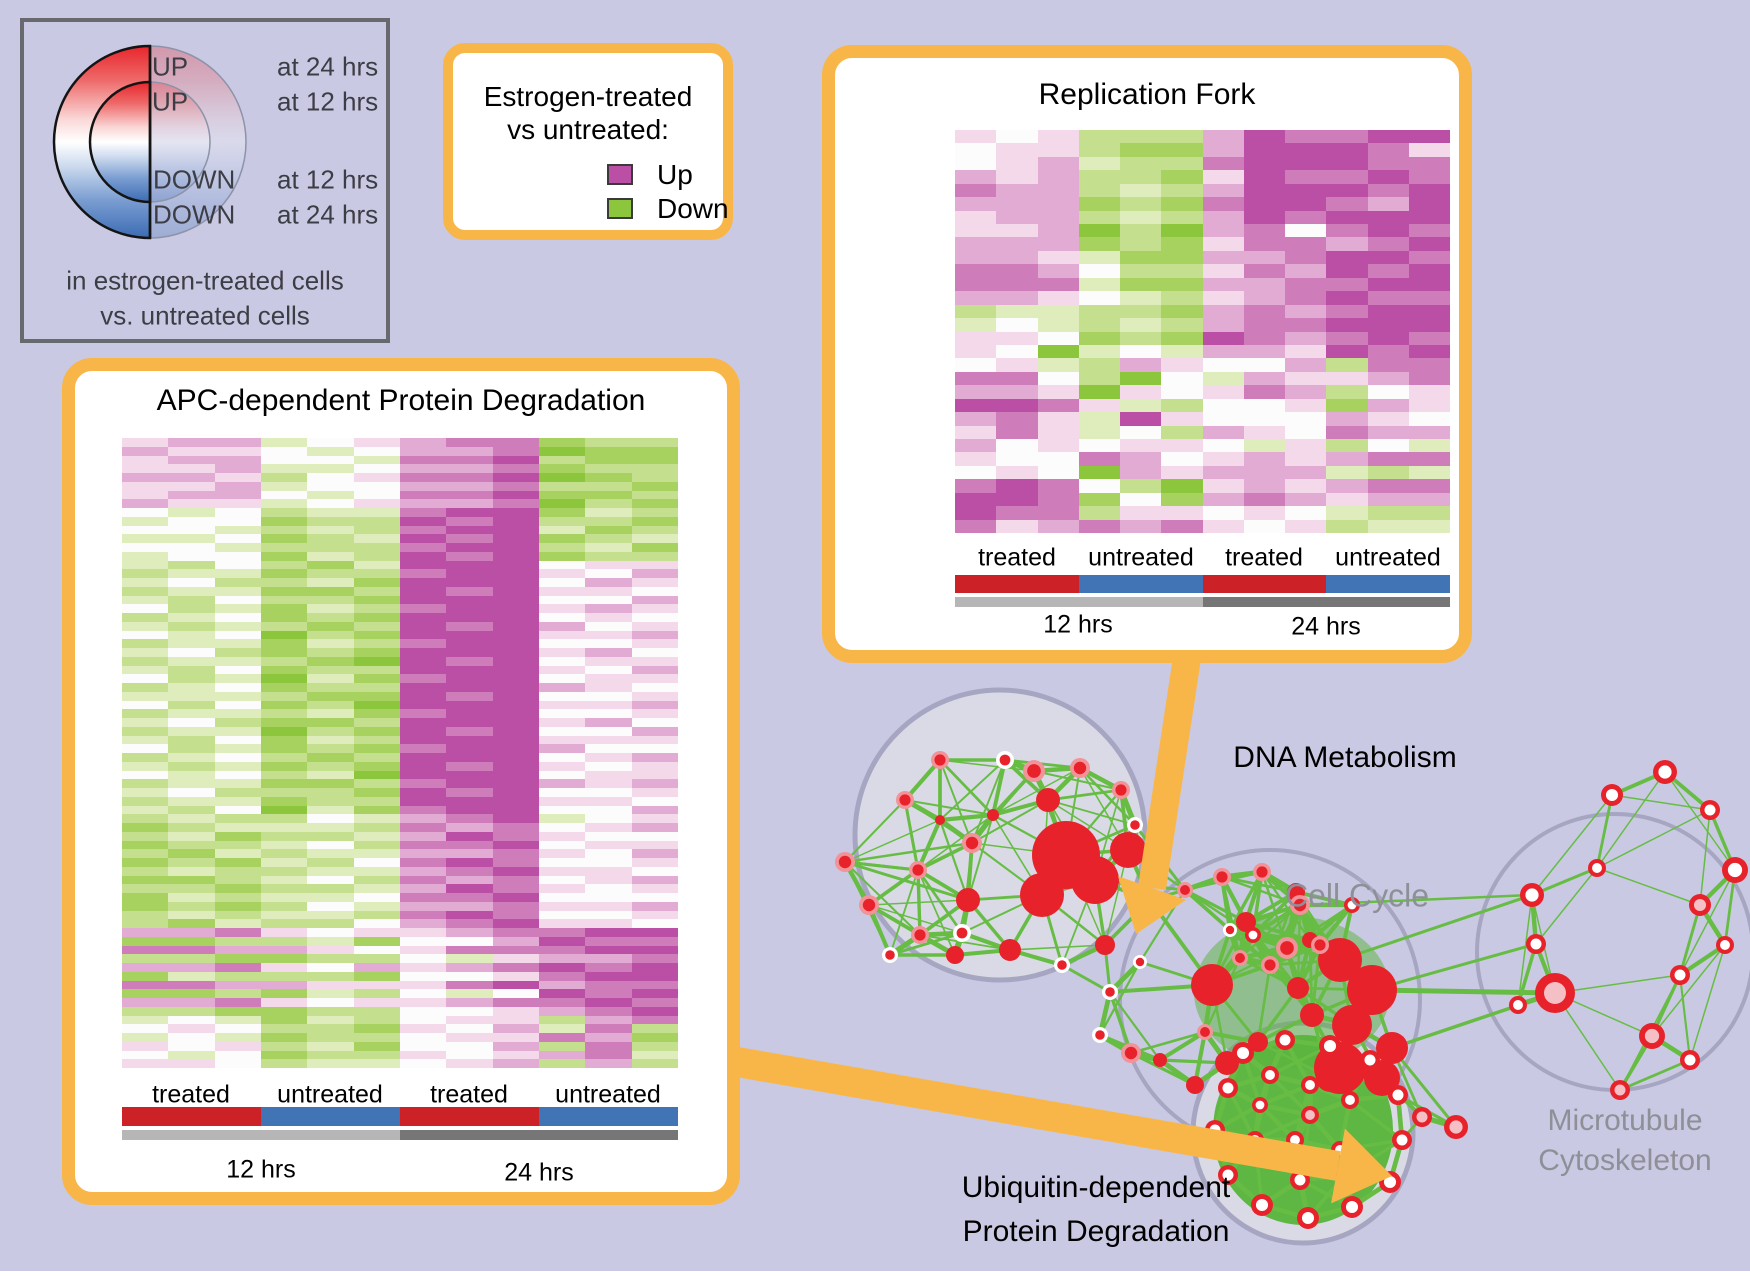  I want to click on legend-time-24: at 24 hrs, so click(328, 66).